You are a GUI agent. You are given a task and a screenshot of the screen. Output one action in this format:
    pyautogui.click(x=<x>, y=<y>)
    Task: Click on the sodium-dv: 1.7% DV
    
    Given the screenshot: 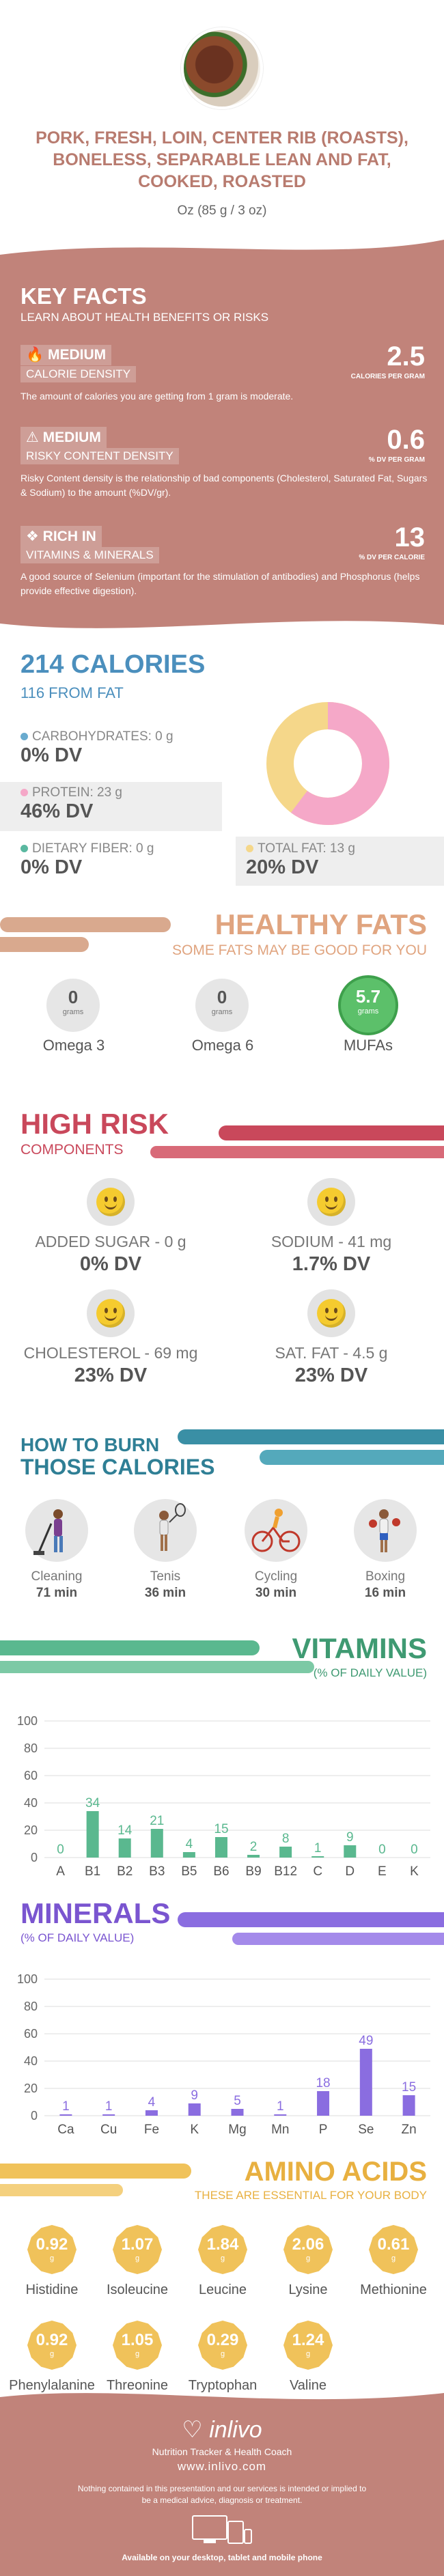 What is the action you would take?
    pyautogui.click(x=331, y=1264)
    